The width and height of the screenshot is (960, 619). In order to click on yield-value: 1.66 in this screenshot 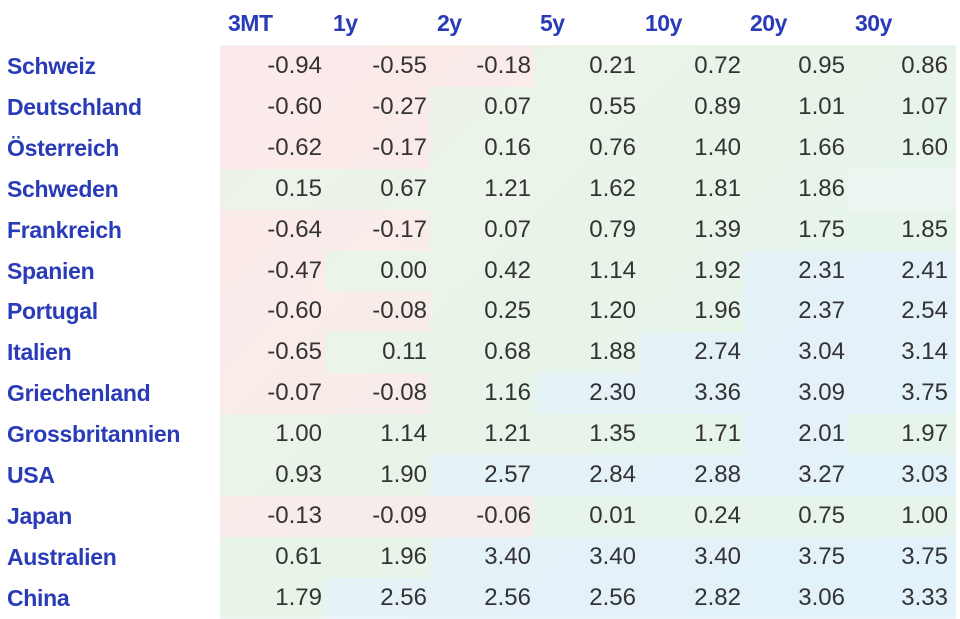, I will do `click(821, 147)`.